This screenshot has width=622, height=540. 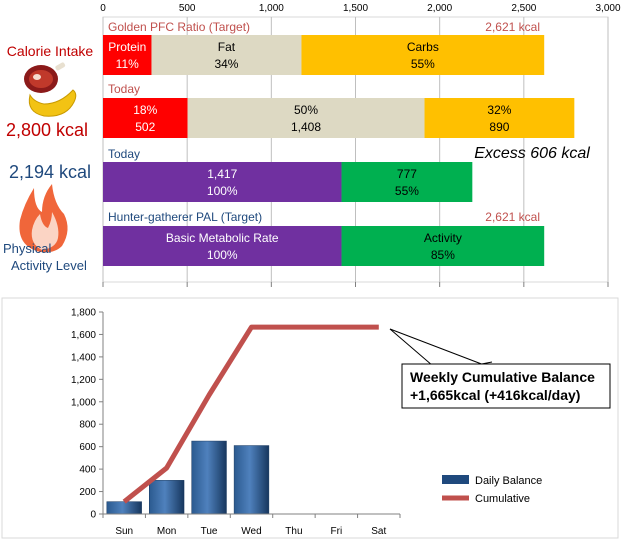 I want to click on x-category-label: Sun, so click(x=124, y=531).